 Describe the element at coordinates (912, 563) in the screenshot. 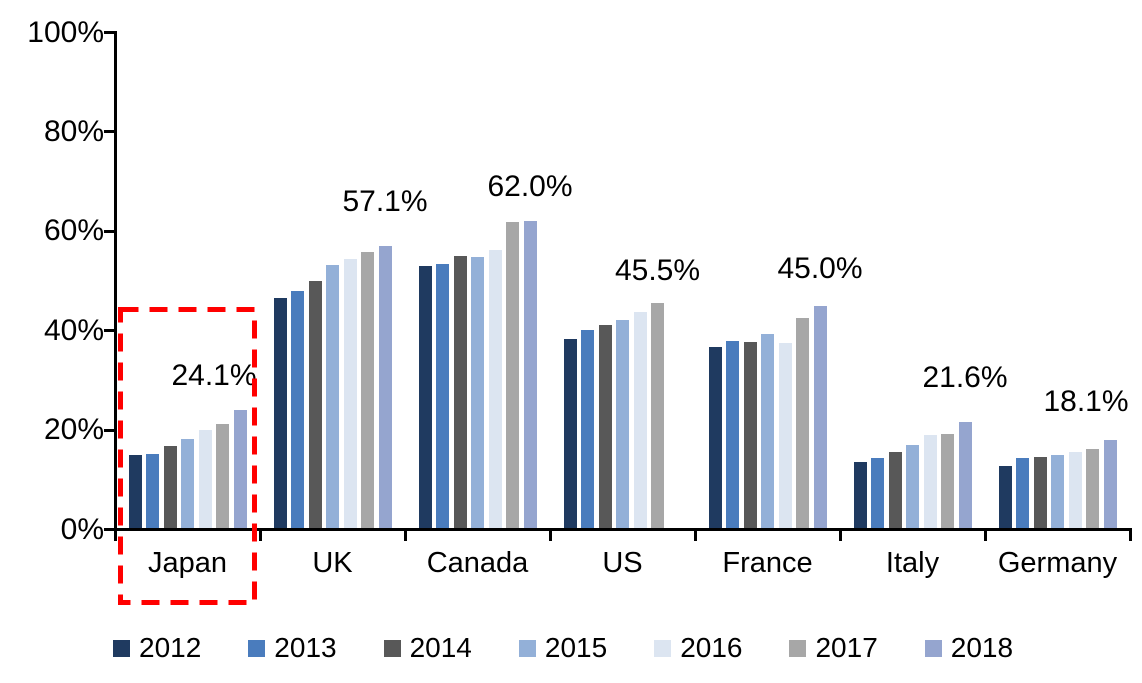

I see `x-axis-label-italy: Italy` at that location.